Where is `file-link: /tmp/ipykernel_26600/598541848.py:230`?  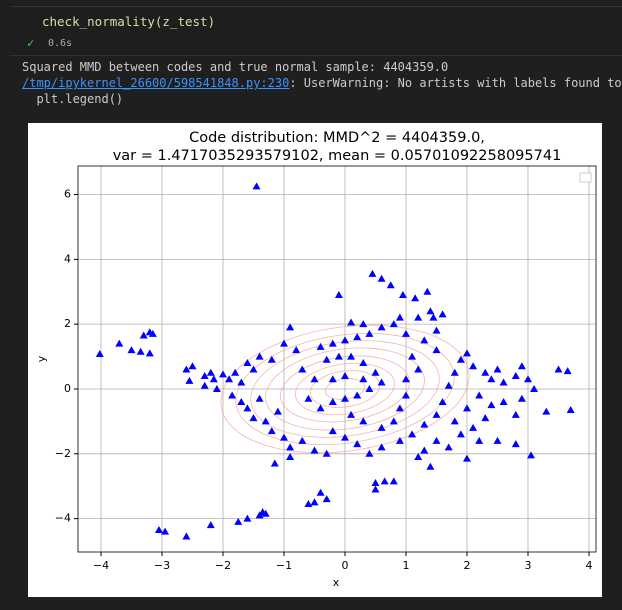 file-link: /tmp/ipykernel_26600/598541848.py:230 is located at coordinates (156, 83).